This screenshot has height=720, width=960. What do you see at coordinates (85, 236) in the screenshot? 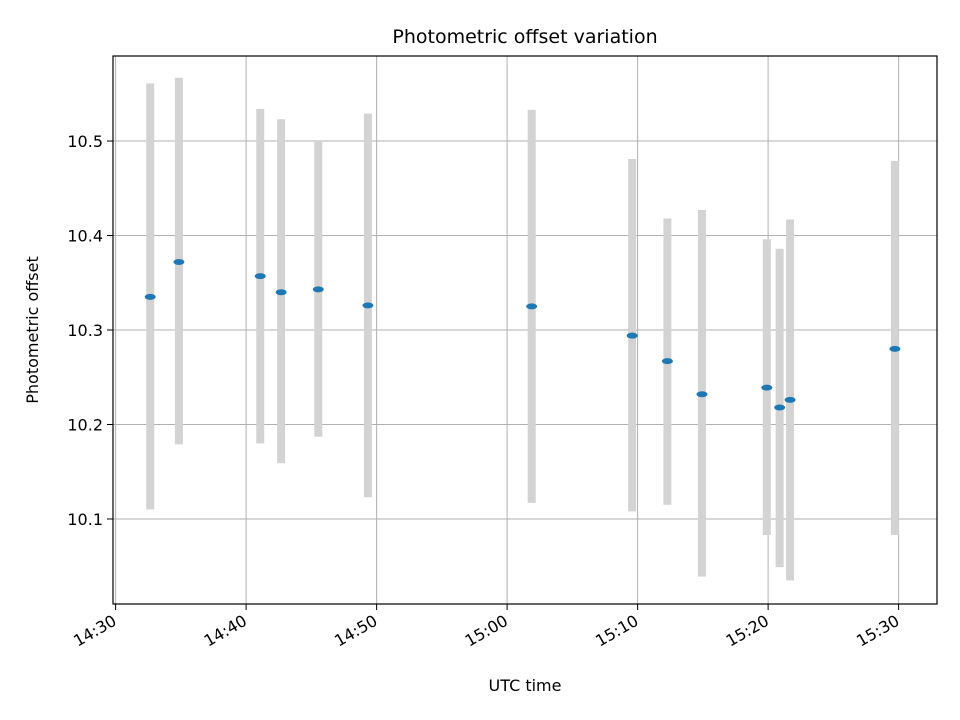
I see `y-tick-label: 10.4` at bounding box center [85, 236].